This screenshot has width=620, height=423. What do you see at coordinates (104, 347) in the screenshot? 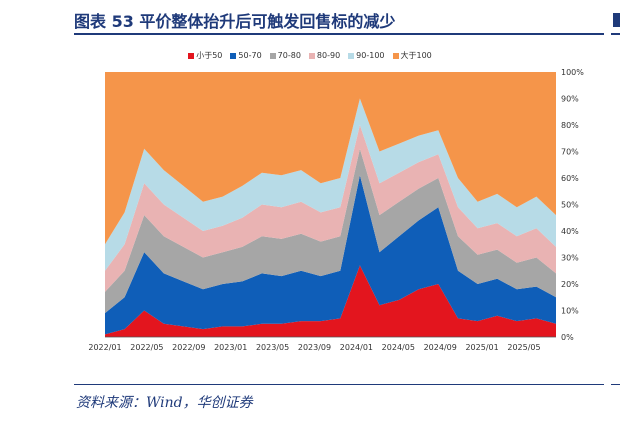
I see `x-tick-label: 2022/01` at bounding box center [104, 347].